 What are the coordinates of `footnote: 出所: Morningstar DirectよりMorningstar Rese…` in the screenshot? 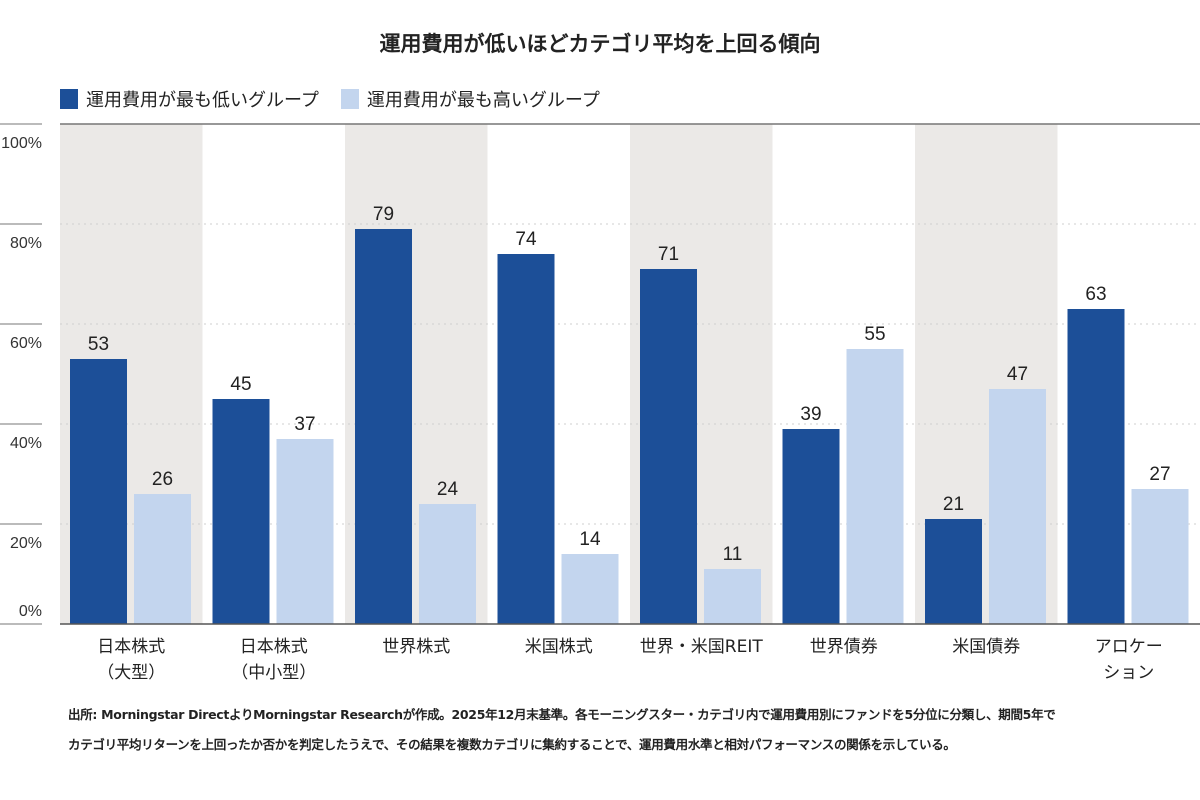 It's located at (562, 730).